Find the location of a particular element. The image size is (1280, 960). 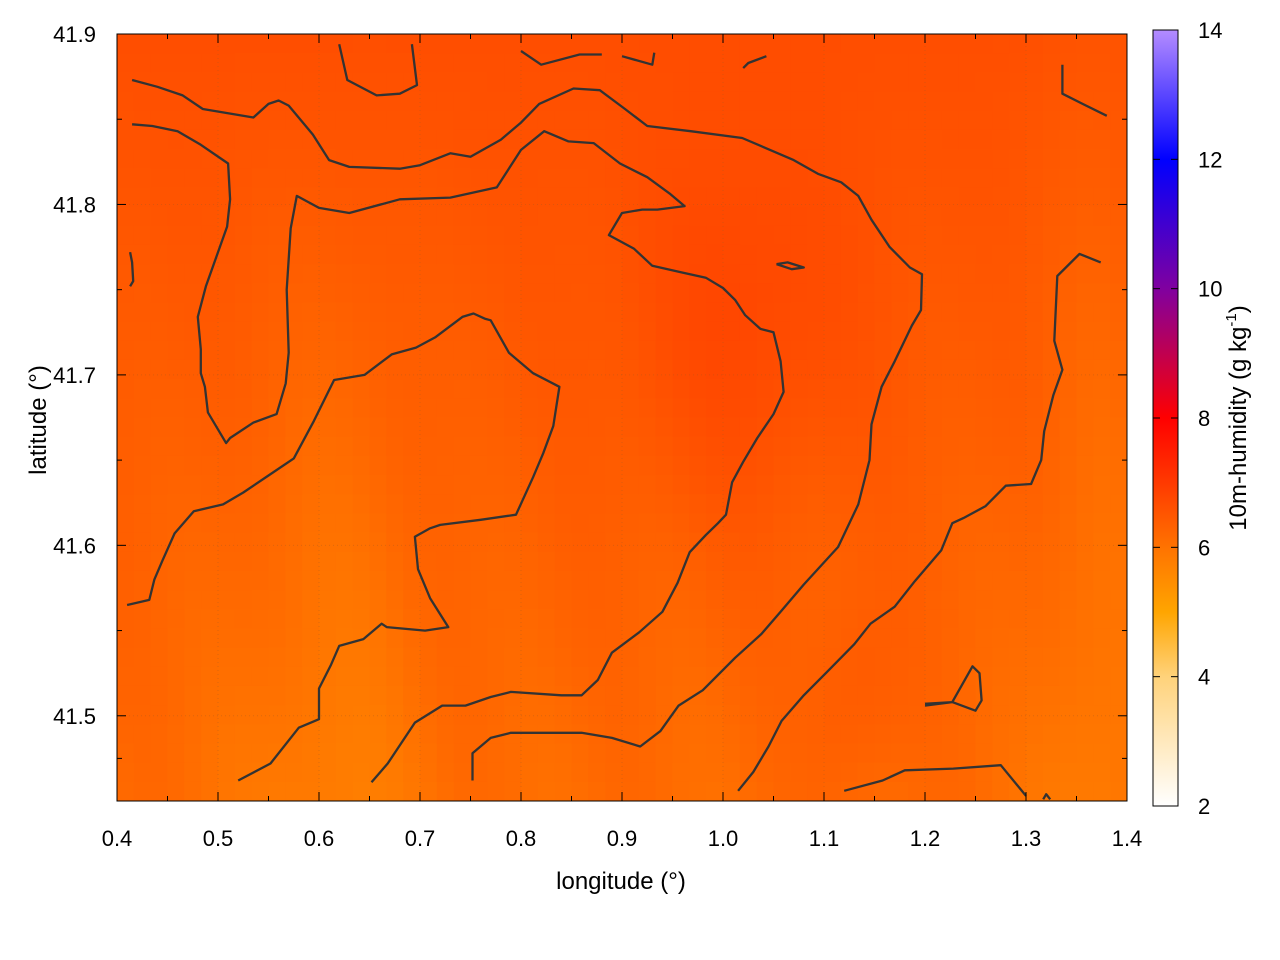

colorbar-label: 10m-humidity (g kg-1) is located at coordinates (1237, 417).